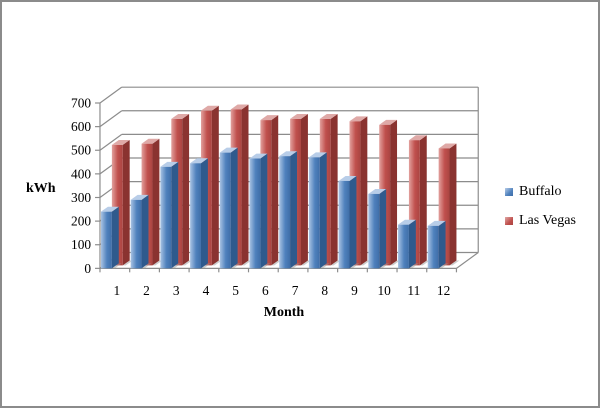  I want to click on x-axis-tick-label: 5, so click(235, 290).